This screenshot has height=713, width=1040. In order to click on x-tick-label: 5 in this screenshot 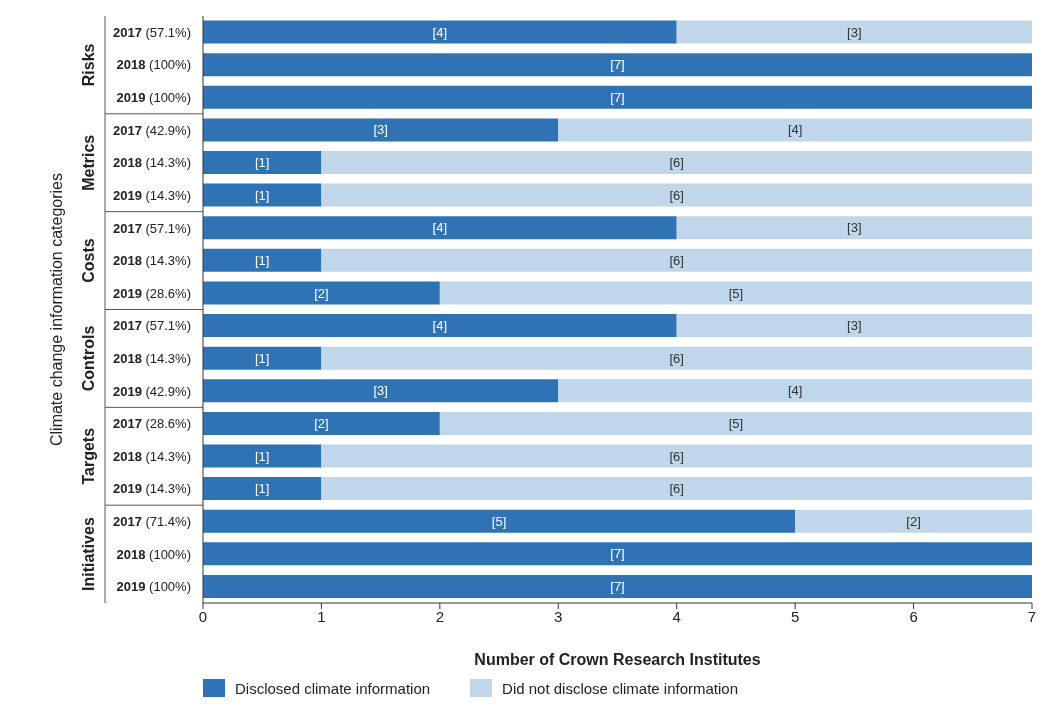, I will do `click(795, 616)`.